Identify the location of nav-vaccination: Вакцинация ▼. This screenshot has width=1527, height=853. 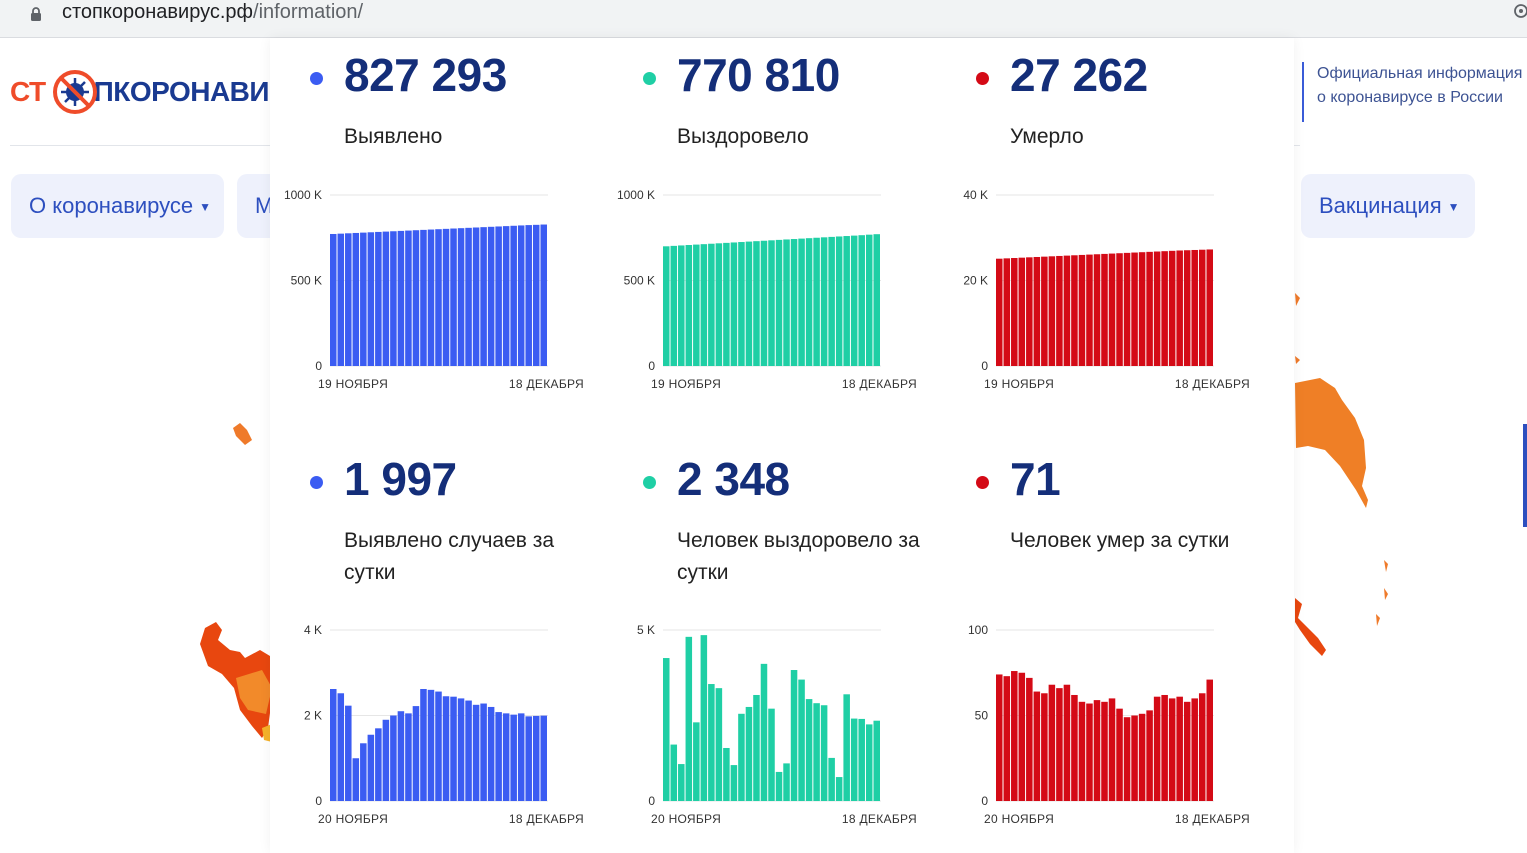
(1388, 206).